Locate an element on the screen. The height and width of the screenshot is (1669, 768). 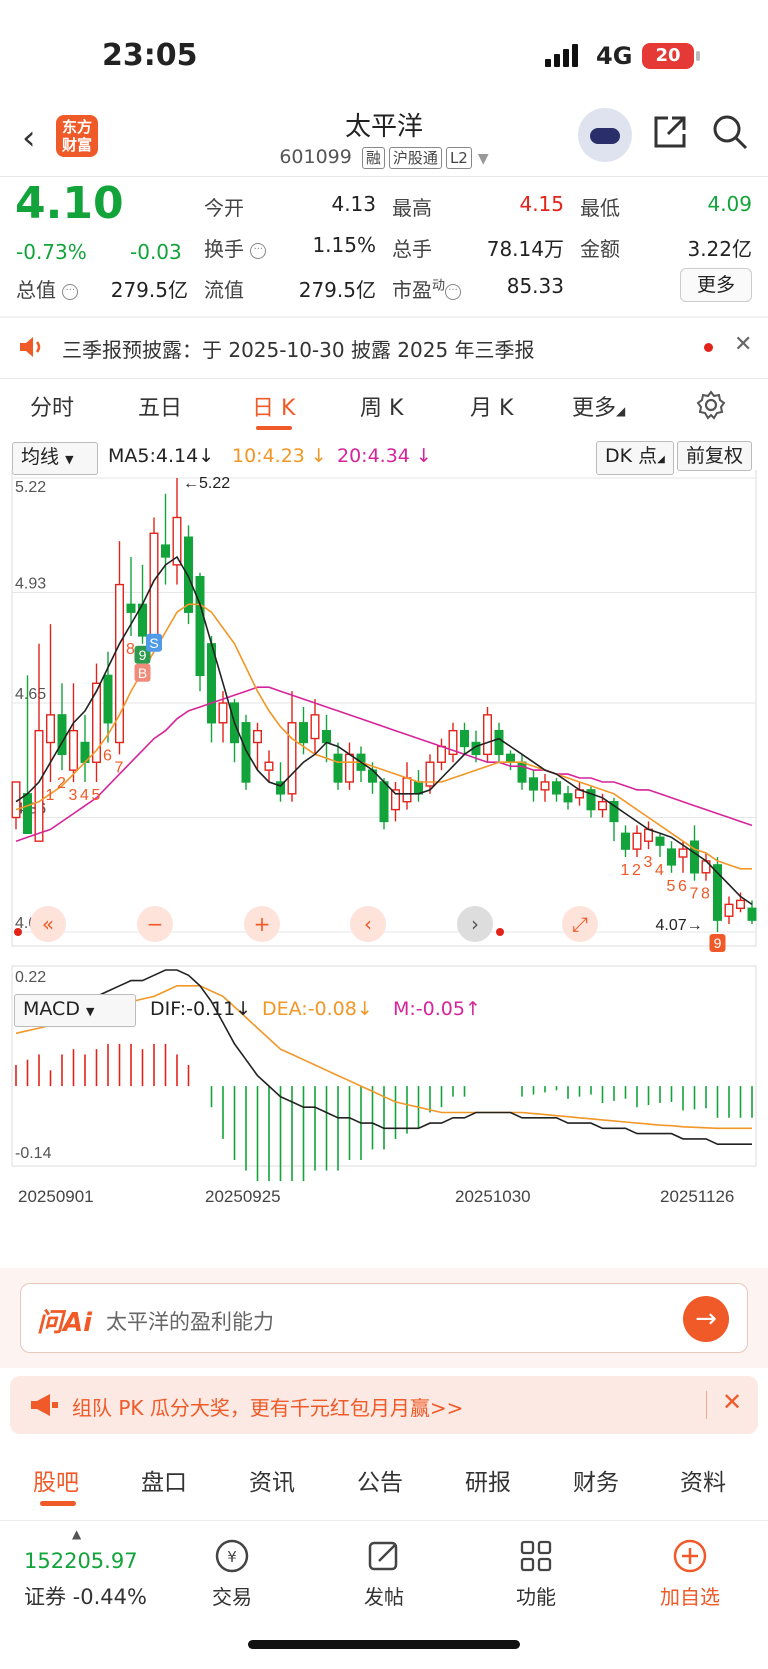
tab-daily-k: 日 K is located at coordinates (274, 408).